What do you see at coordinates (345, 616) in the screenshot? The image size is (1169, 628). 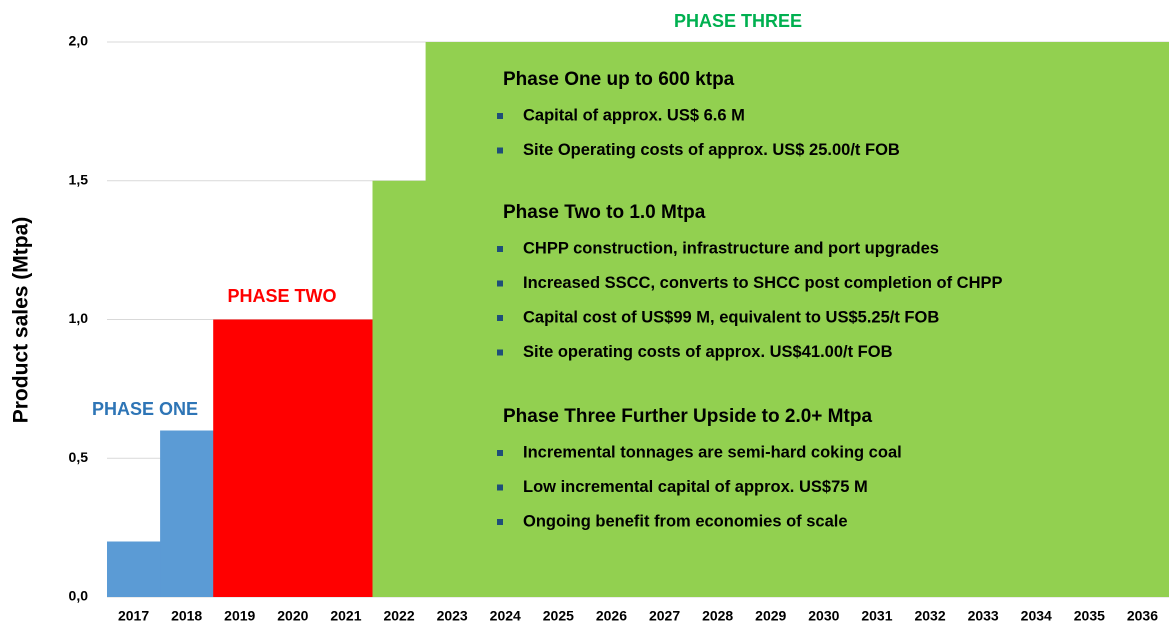 I see `x-tick-label: 2021` at bounding box center [345, 616].